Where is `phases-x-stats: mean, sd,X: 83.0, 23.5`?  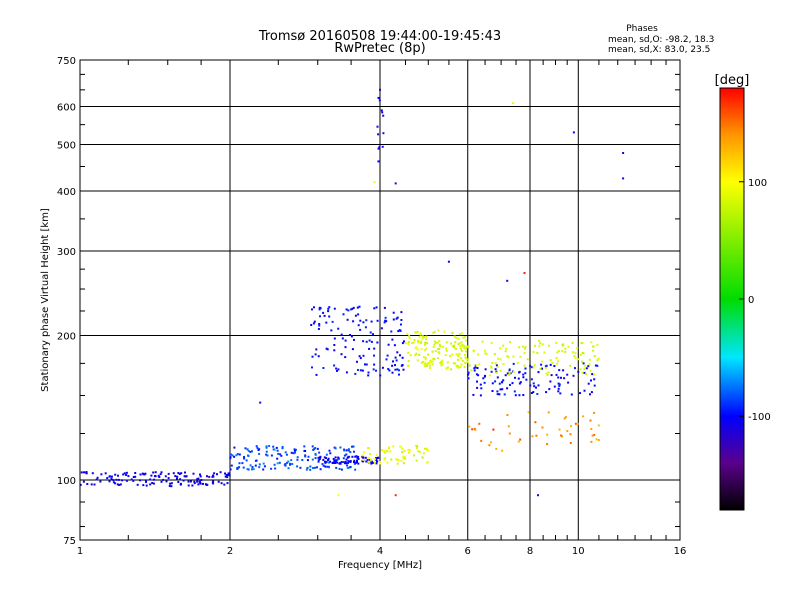 phases-x-stats: mean, sd,X: 83.0, 23.5 is located at coordinates (659, 50).